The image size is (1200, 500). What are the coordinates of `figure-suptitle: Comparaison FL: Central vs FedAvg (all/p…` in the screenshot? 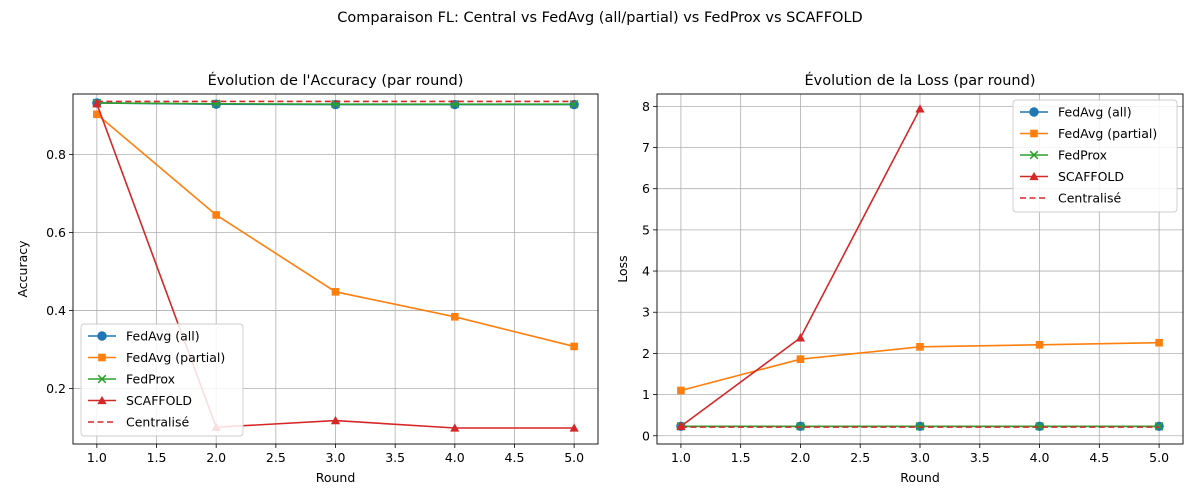 It's located at (599, 18).